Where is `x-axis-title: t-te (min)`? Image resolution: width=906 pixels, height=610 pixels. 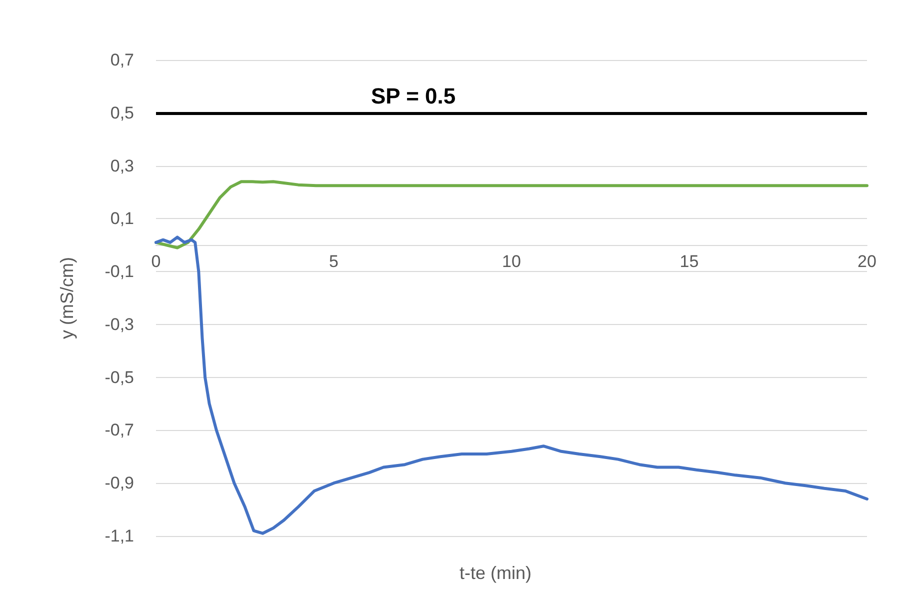 x-axis-title: t-te (min) is located at coordinates (496, 573).